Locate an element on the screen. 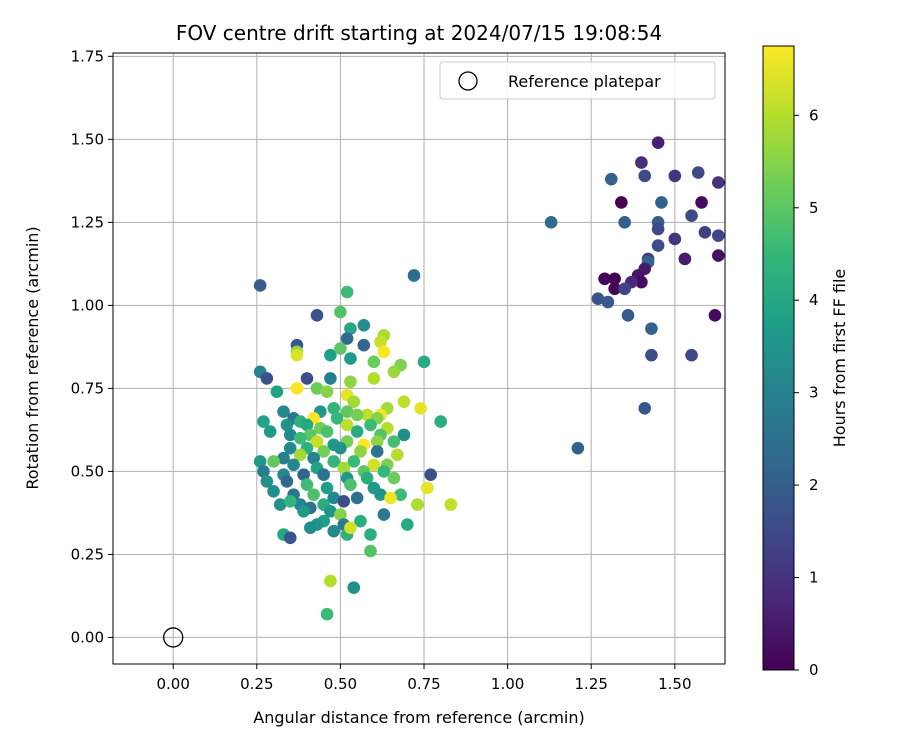 Image resolution: width=900 pixels, height=750 pixels. colorbar: 0 1 2 3 4 5 6 Hours from first FF file is located at coordinates (805, 362).